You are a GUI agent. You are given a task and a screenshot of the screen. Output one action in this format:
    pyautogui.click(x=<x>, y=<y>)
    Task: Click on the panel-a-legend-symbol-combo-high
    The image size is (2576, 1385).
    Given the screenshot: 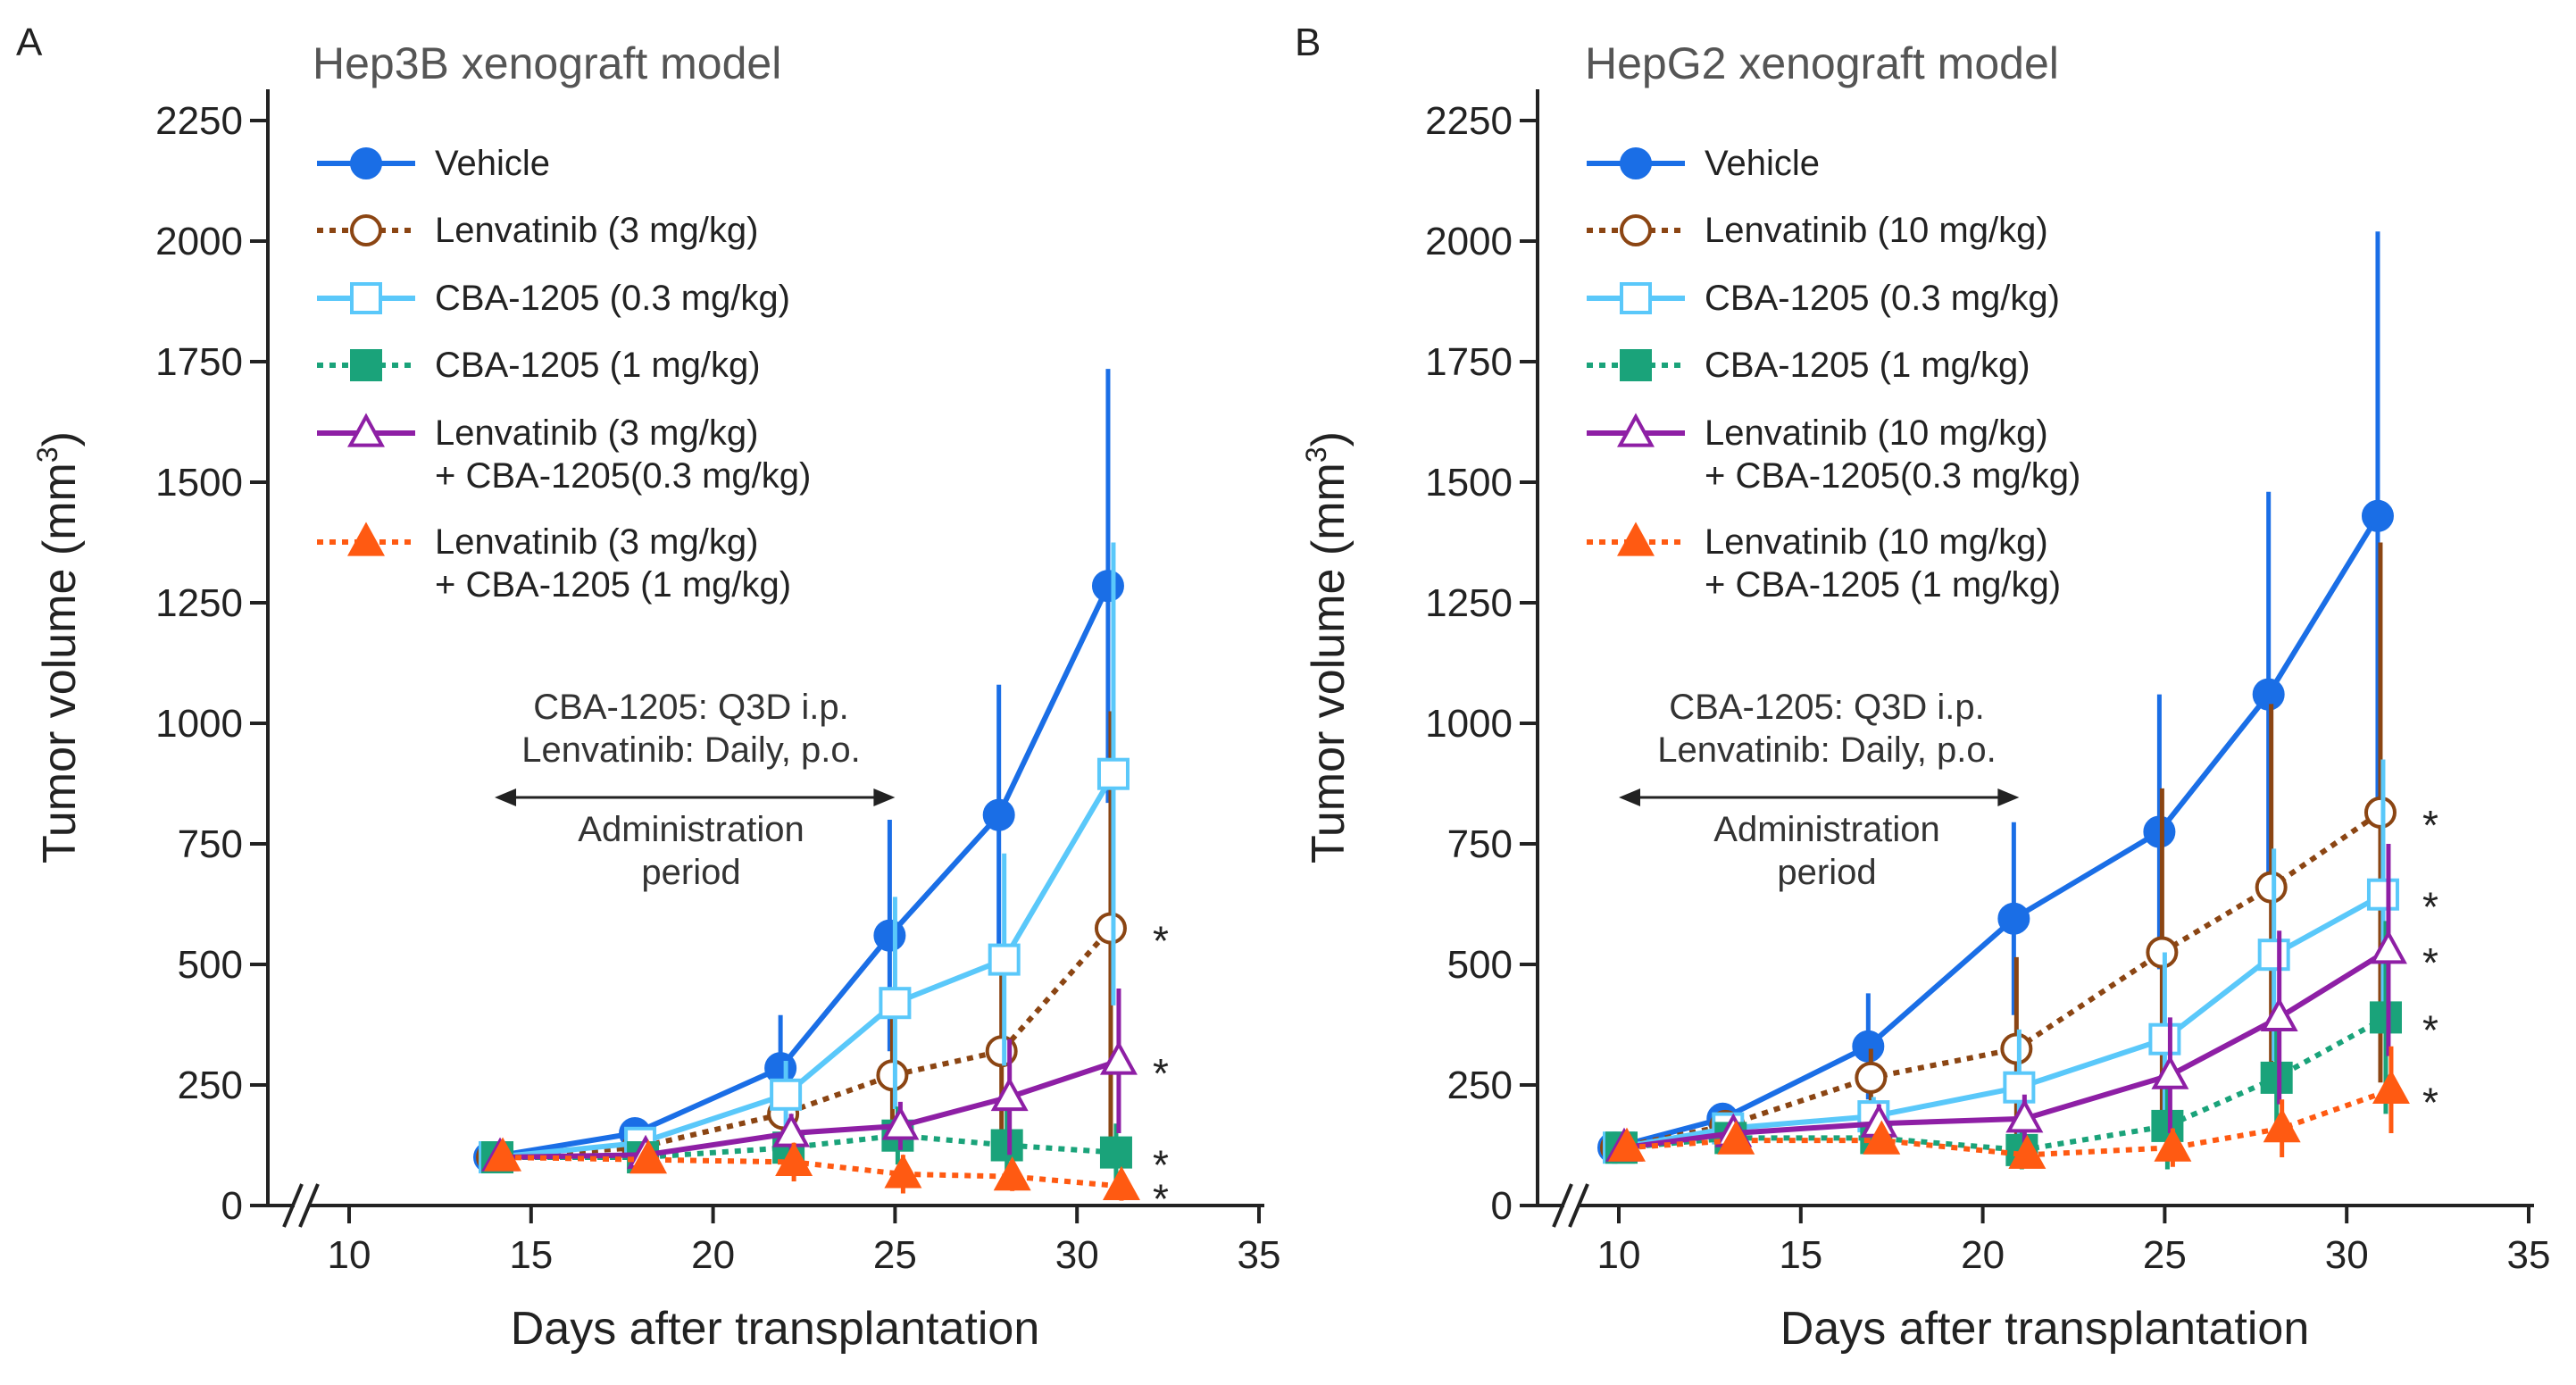 What is the action you would take?
    pyautogui.click(x=366, y=538)
    